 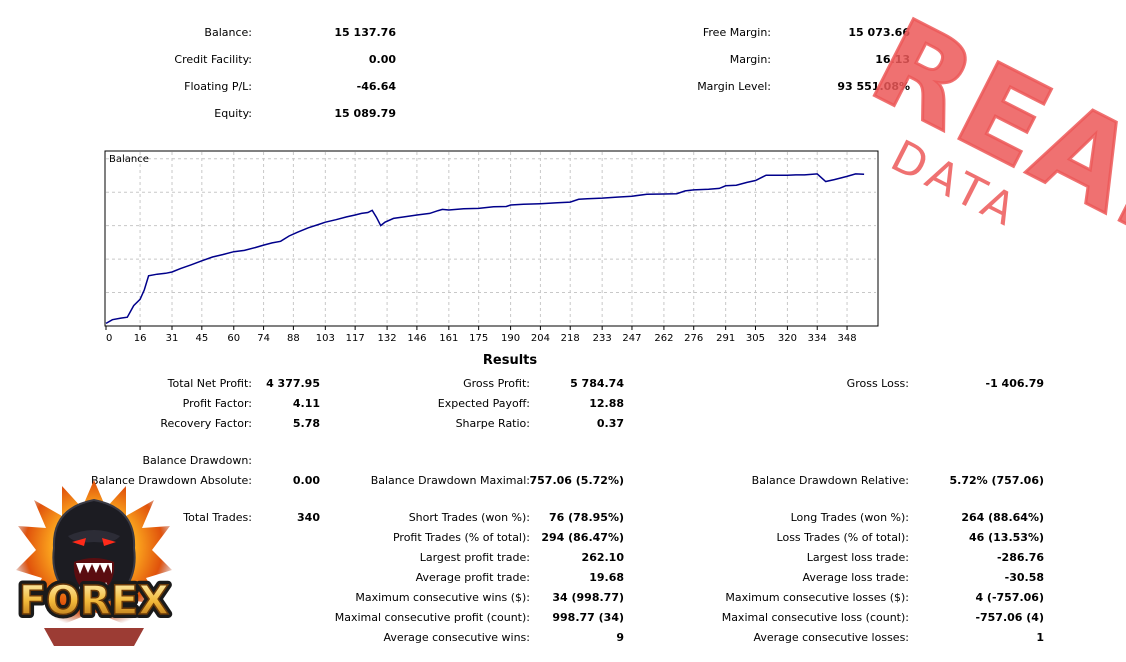 I want to click on gross-loss-value: -1 406.79, so click(x=1015, y=383).